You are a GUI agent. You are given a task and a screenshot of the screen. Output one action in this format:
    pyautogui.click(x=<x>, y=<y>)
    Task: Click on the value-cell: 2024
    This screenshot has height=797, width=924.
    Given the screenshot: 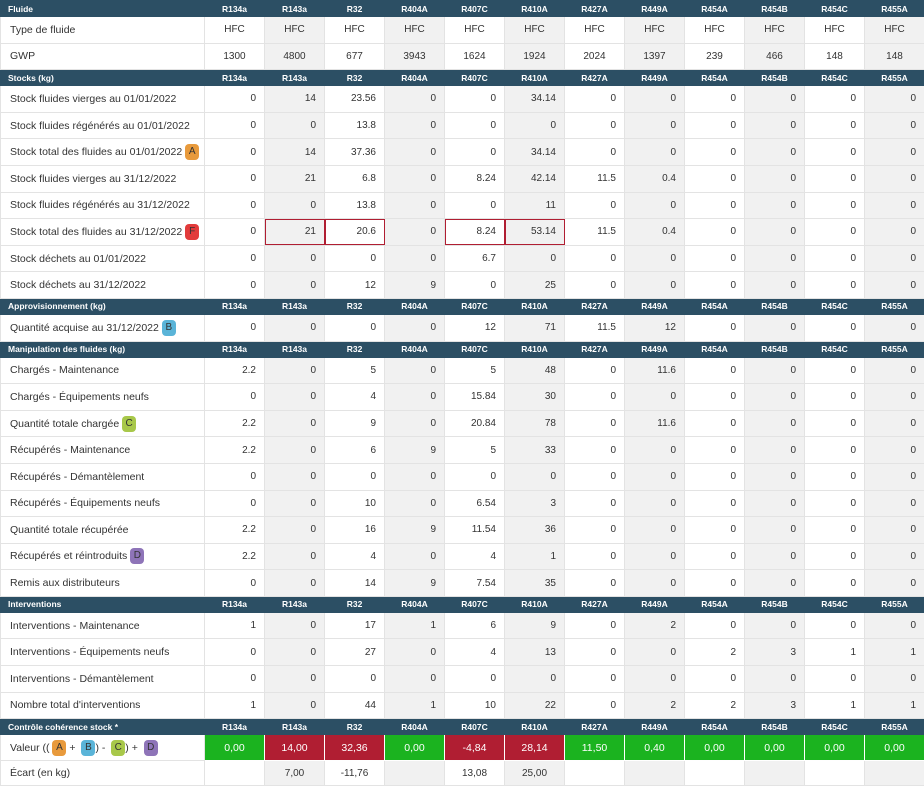 What is the action you would take?
    pyautogui.click(x=594, y=56)
    